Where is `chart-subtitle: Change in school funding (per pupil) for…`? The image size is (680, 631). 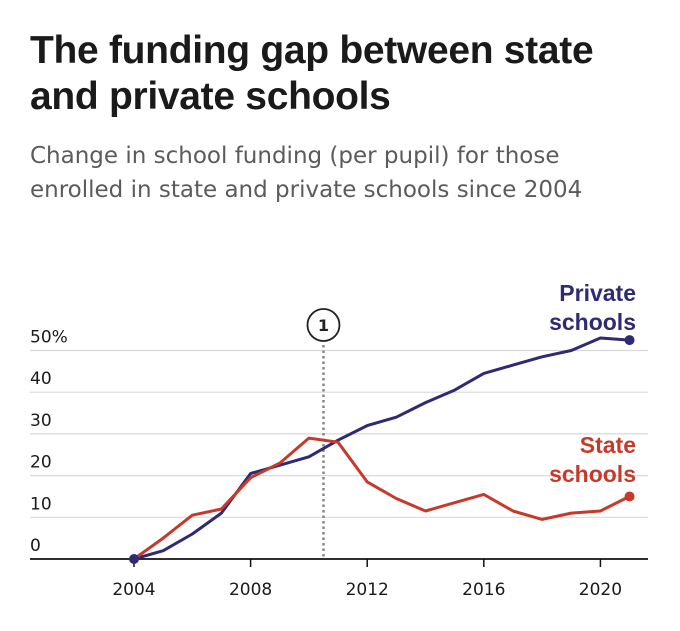
chart-subtitle: Change in school funding (per pupil) for… is located at coordinates (306, 173).